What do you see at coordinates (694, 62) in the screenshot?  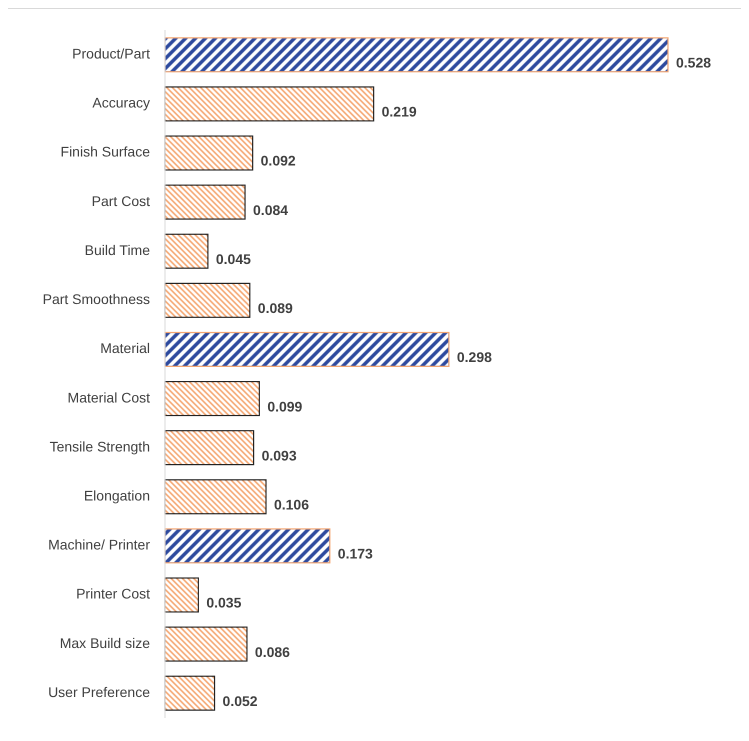 I see `data-label: 0.528` at bounding box center [694, 62].